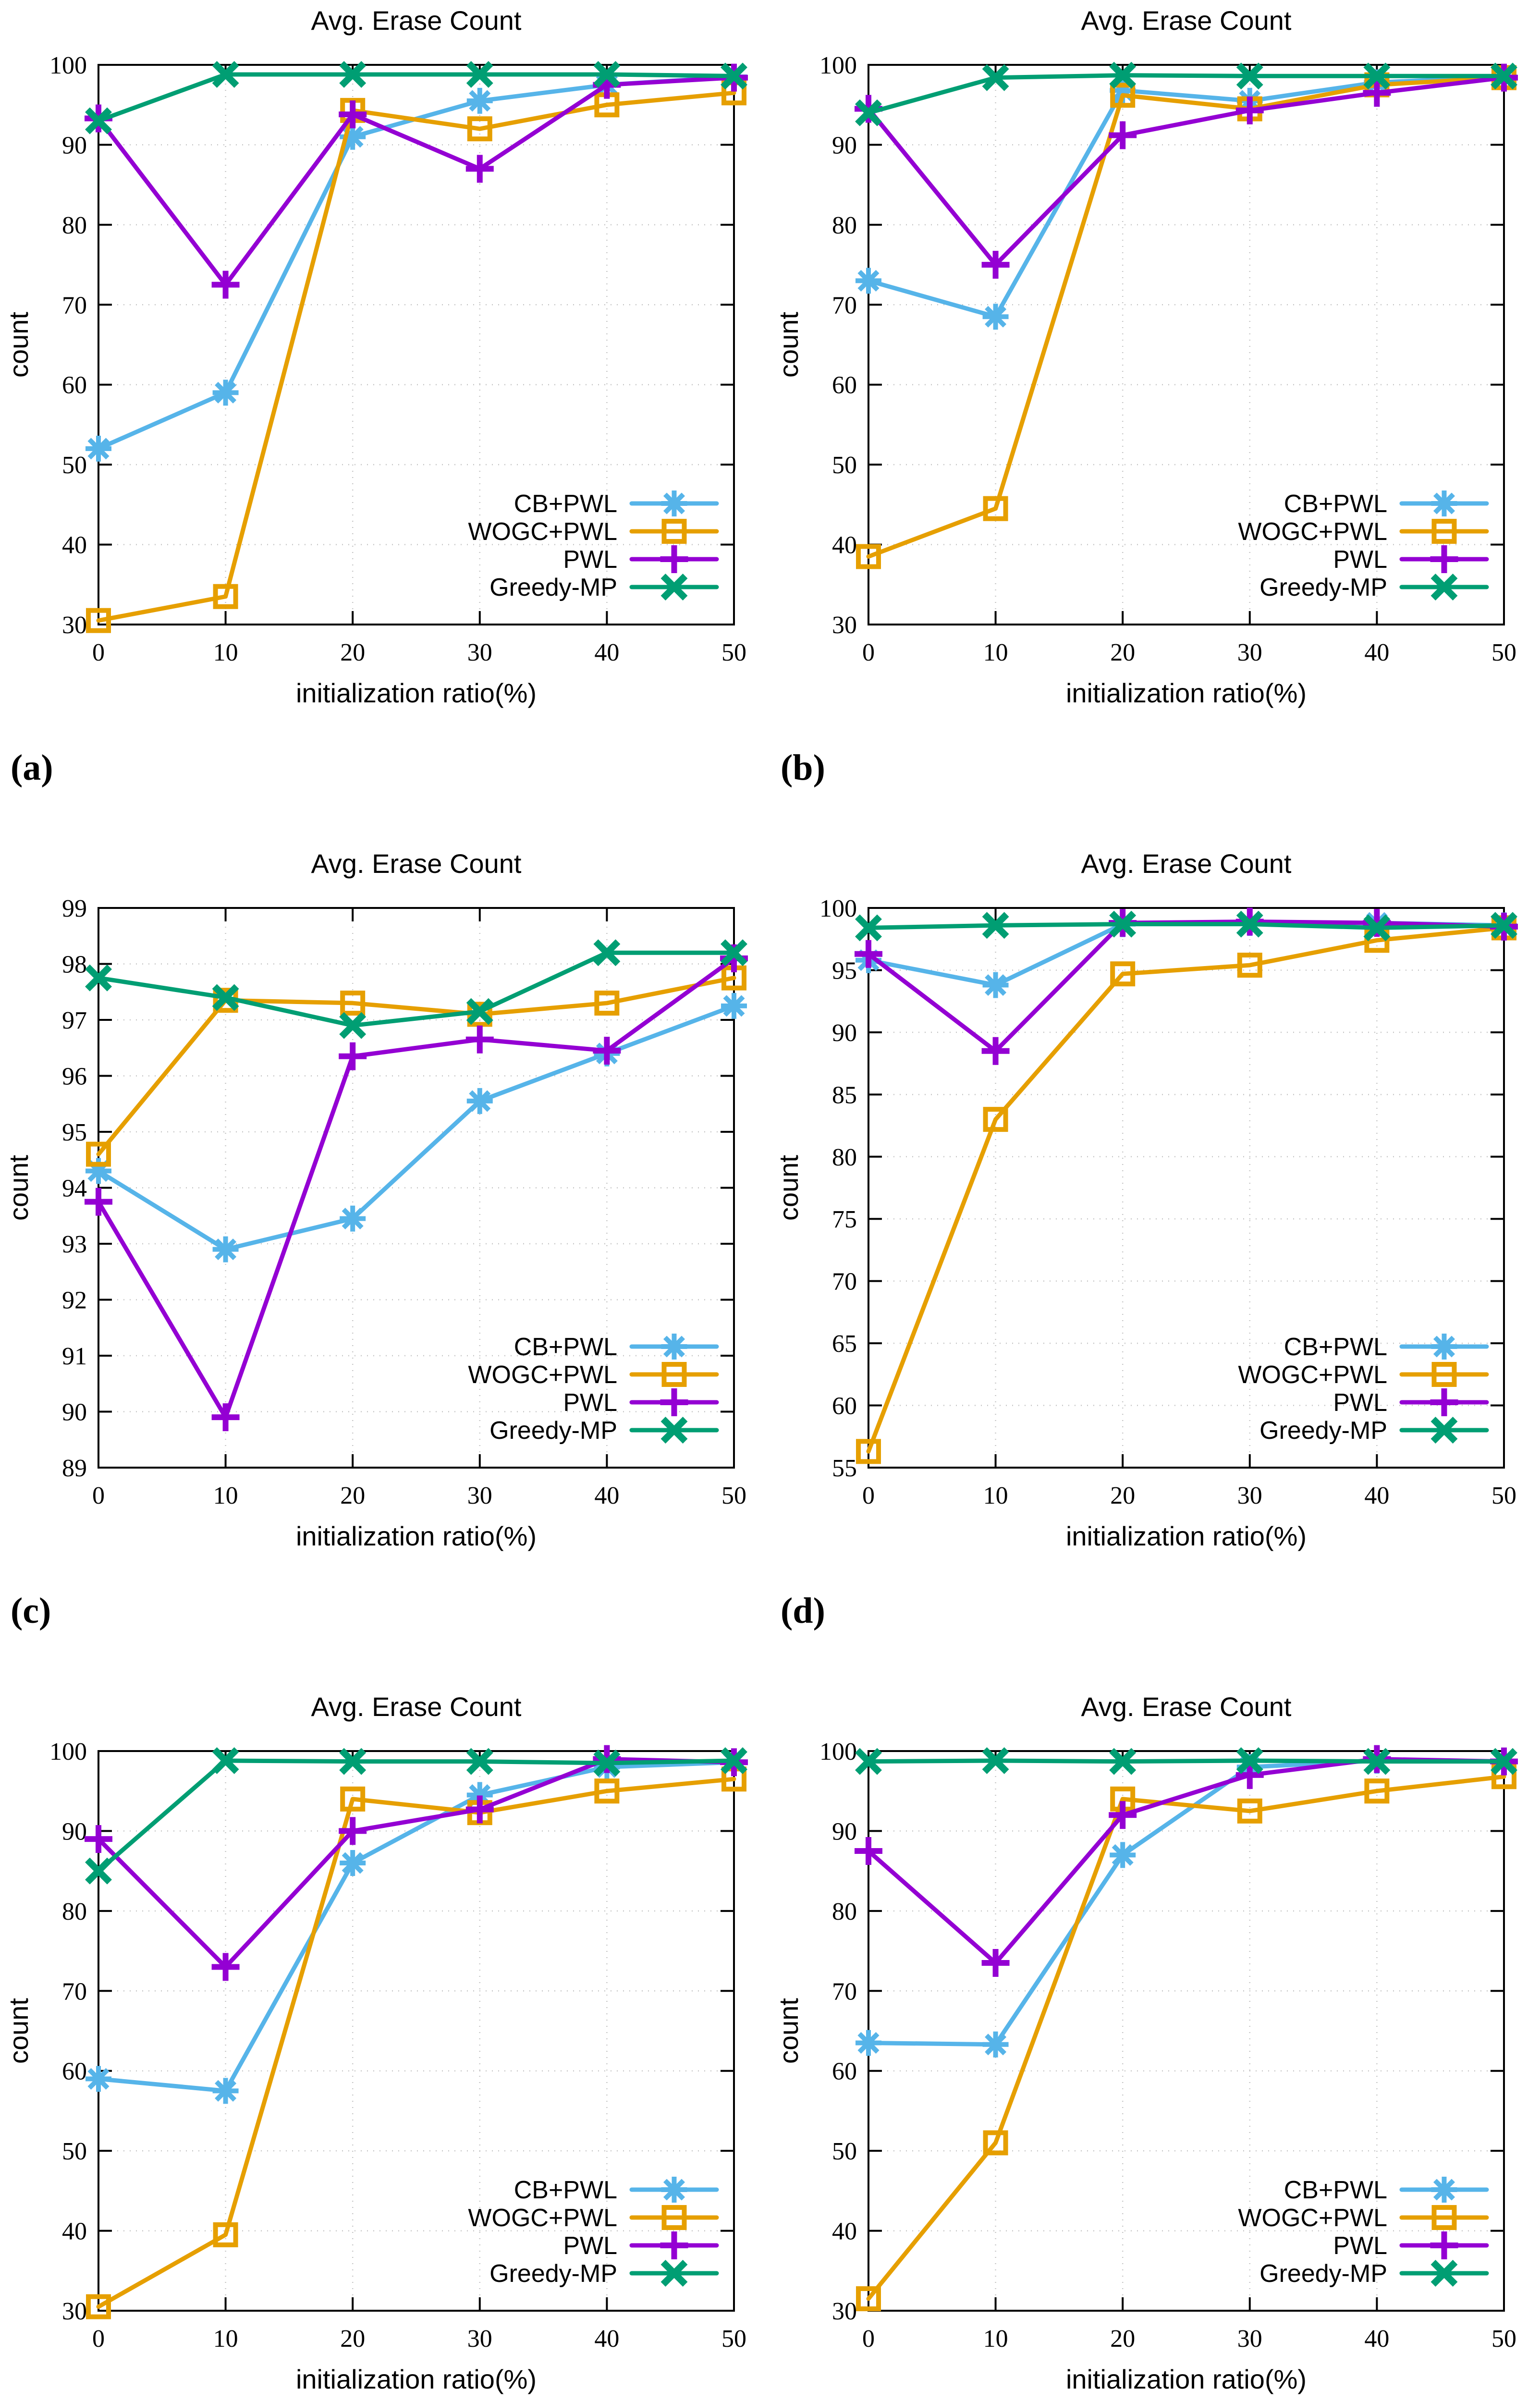  I want to click on legend-entry-PWL: PWL, so click(1411, 1402).